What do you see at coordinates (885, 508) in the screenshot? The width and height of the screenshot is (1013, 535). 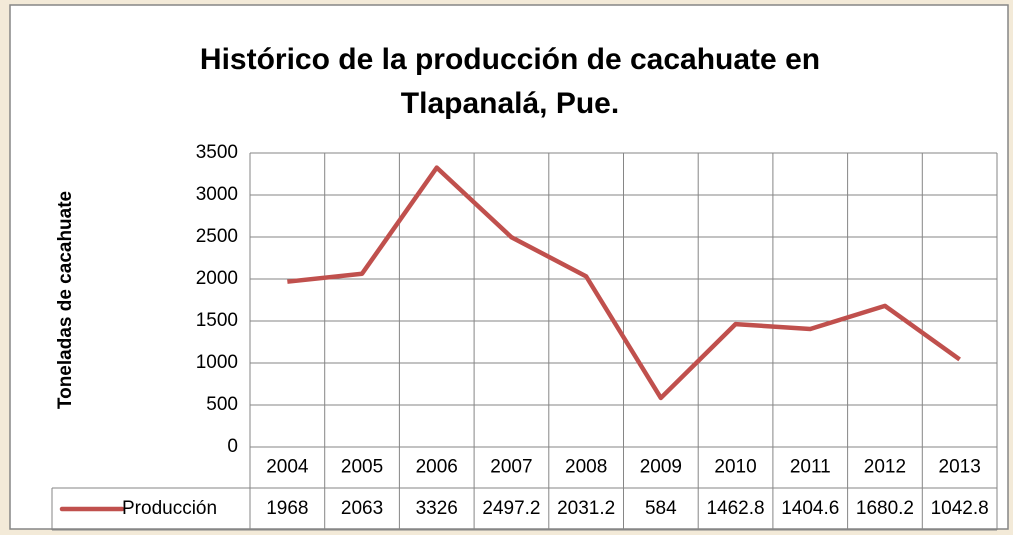 I see `table-value: 1680.2` at bounding box center [885, 508].